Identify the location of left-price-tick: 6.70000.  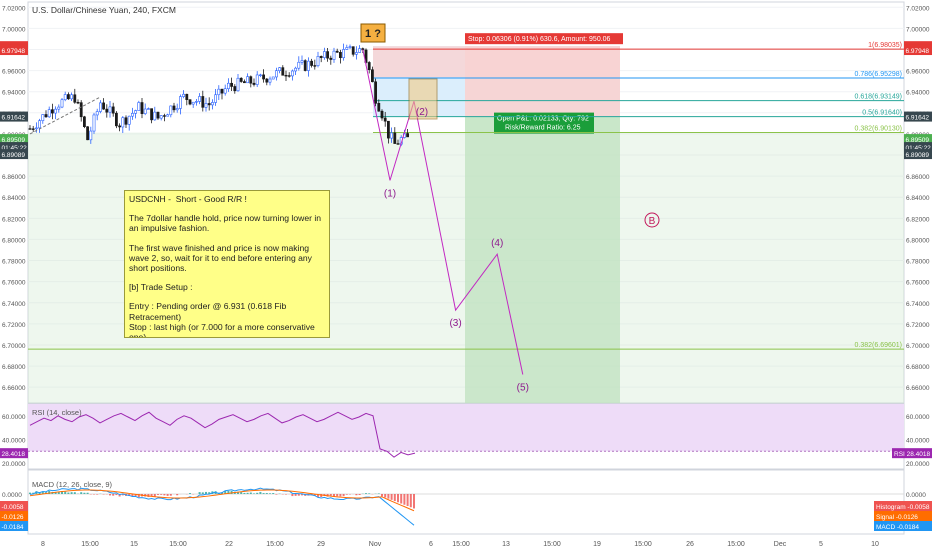
(14, 346).